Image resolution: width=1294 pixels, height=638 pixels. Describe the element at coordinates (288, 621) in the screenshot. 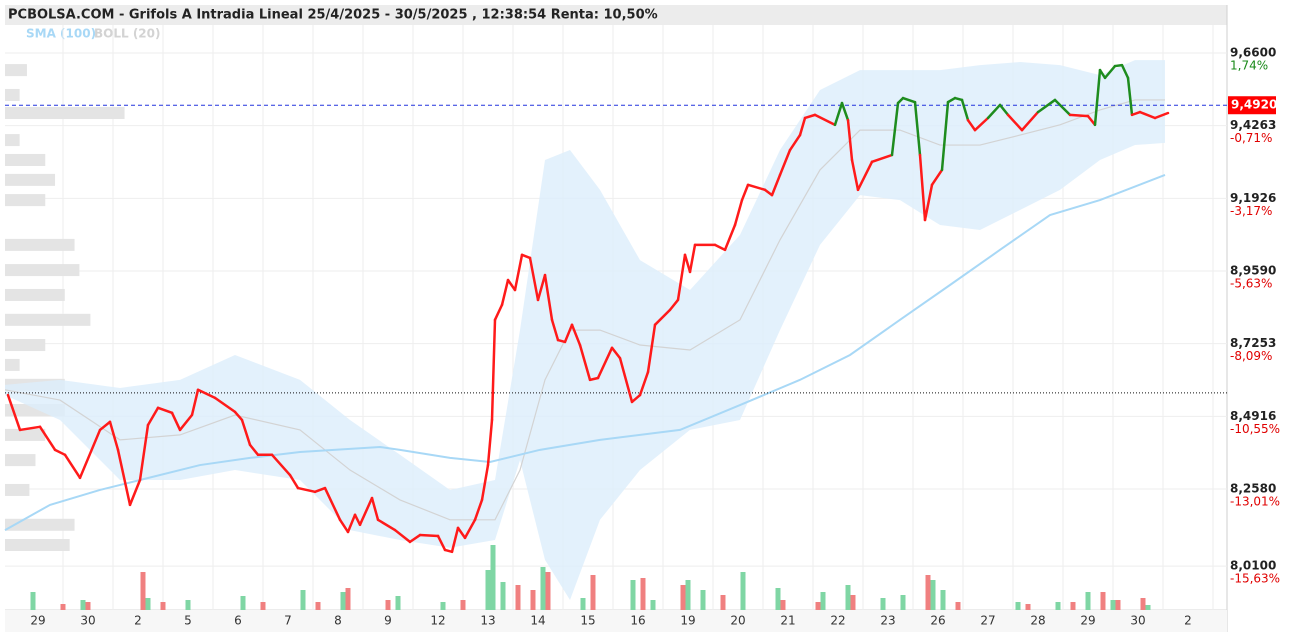

I see `x-tick-label: 7` at that location.